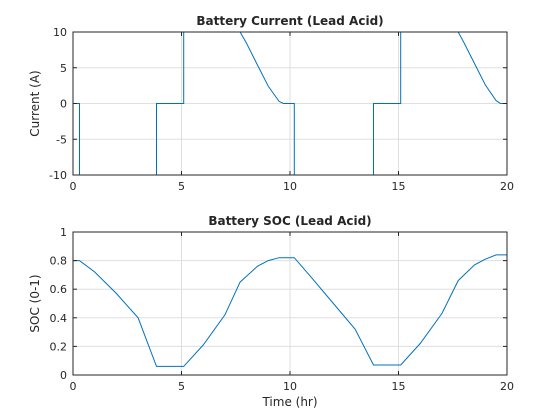 This screenshot has height=420, width=560. Describe the element at coordinates (63, 68) in the screenshot. I see `y-tick-label: 5` at that location.